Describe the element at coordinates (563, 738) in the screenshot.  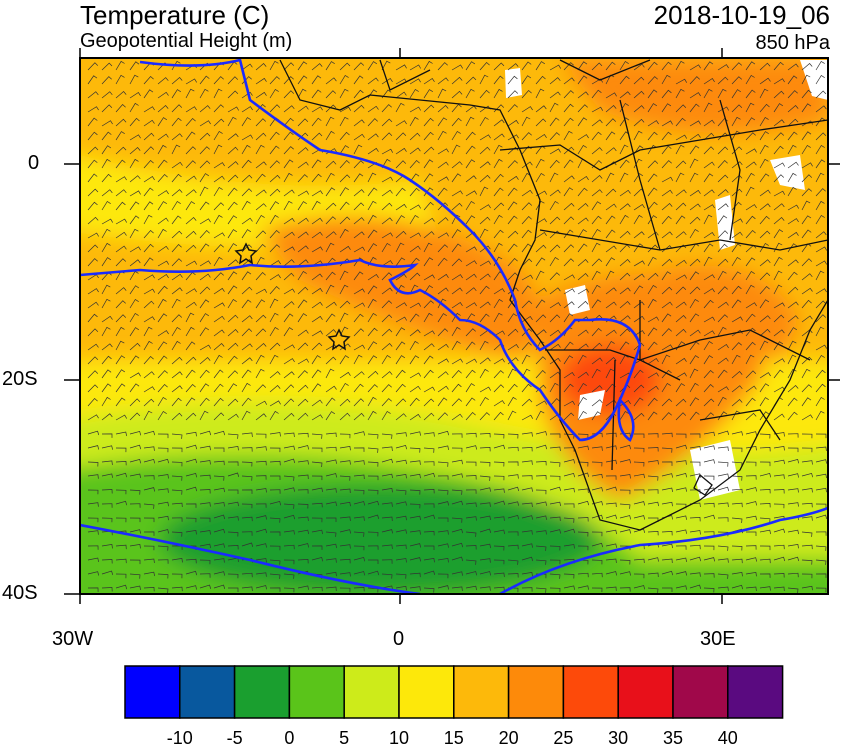
I see `colorbar-label: 25` at that location.